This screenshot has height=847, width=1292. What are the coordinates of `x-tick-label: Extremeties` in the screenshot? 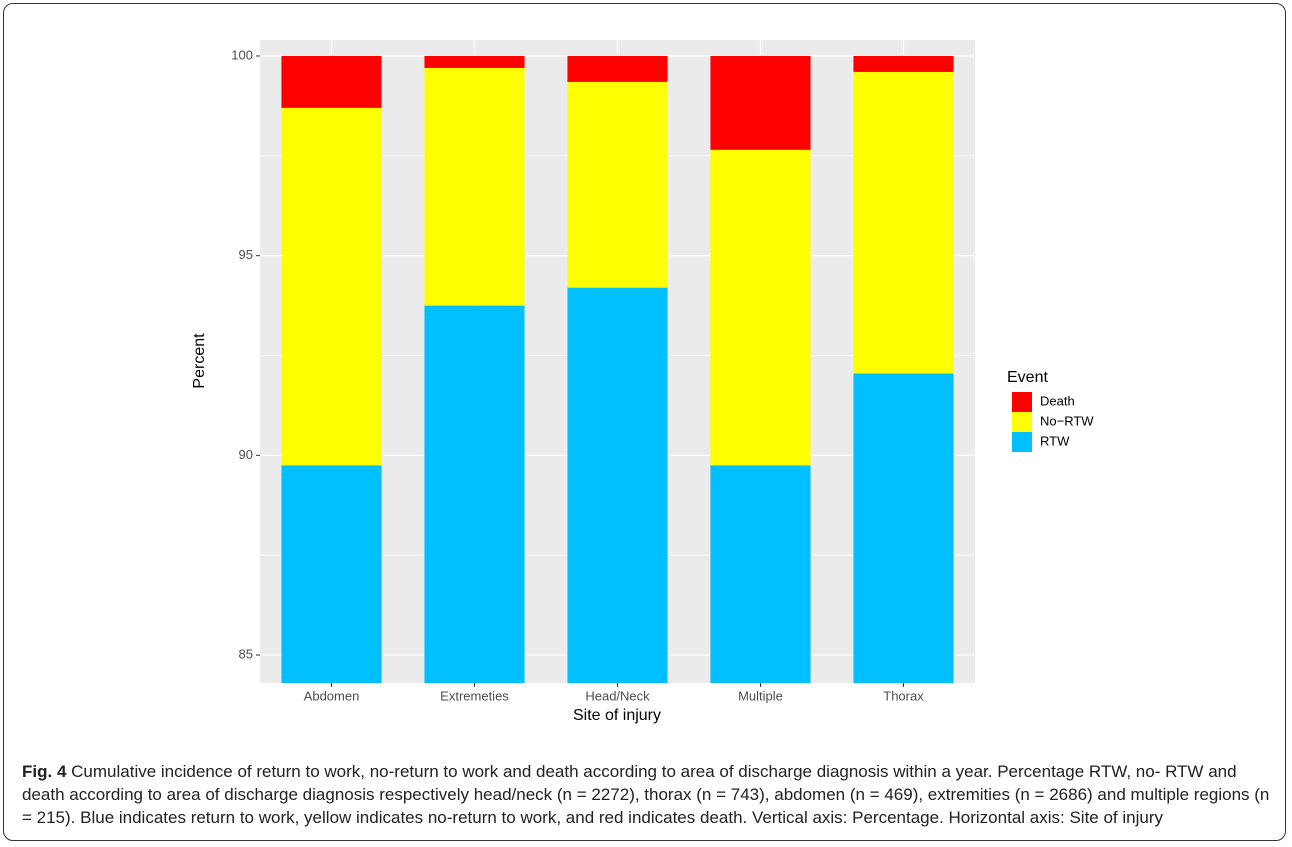 It's located at (474, 695).